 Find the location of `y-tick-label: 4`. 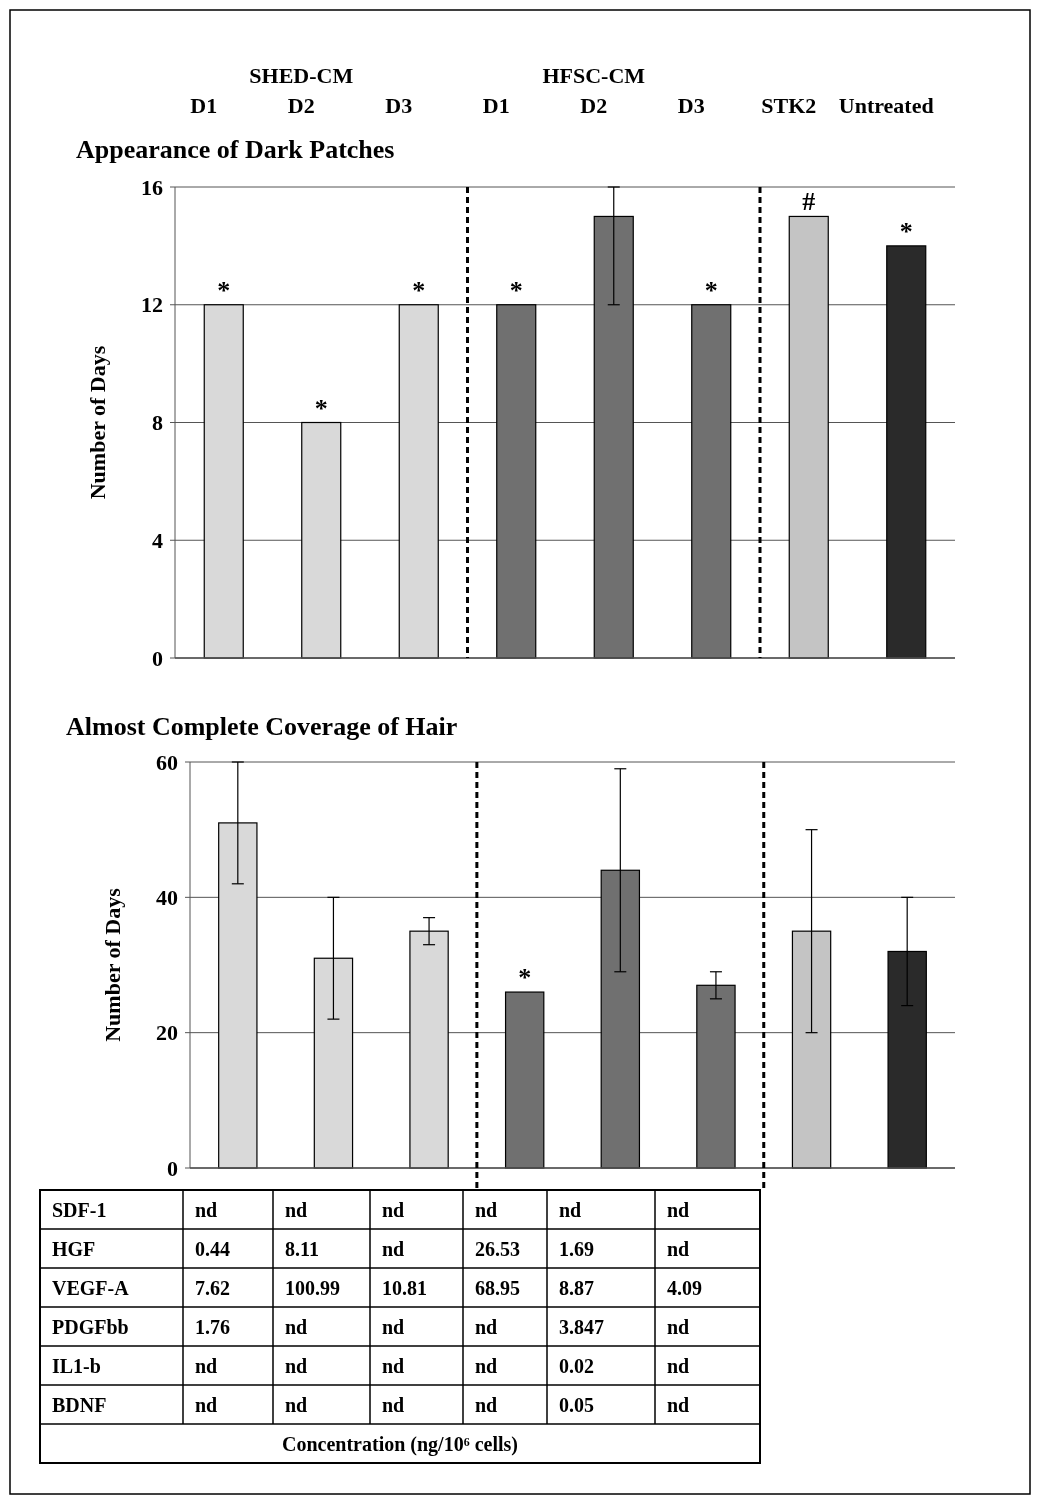

y-tick-label: 4 is located at coordinates (157, 540).